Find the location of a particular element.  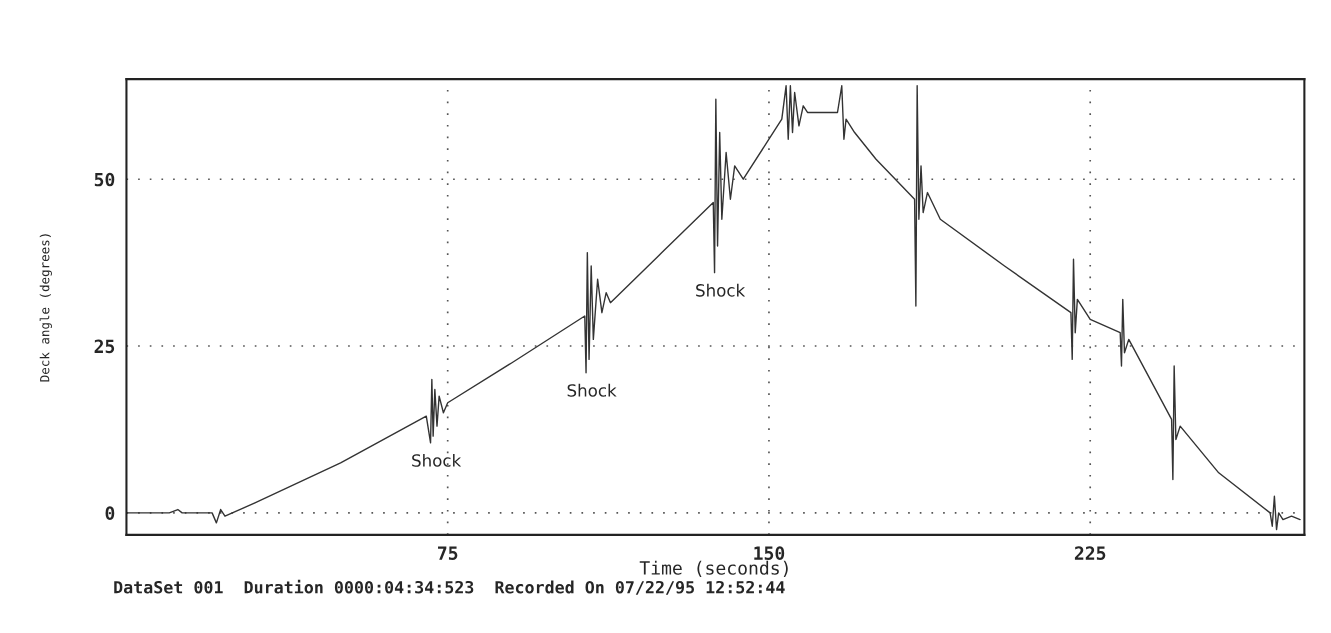

x-tick-label: 225 is located at coordinates (1090, 553).